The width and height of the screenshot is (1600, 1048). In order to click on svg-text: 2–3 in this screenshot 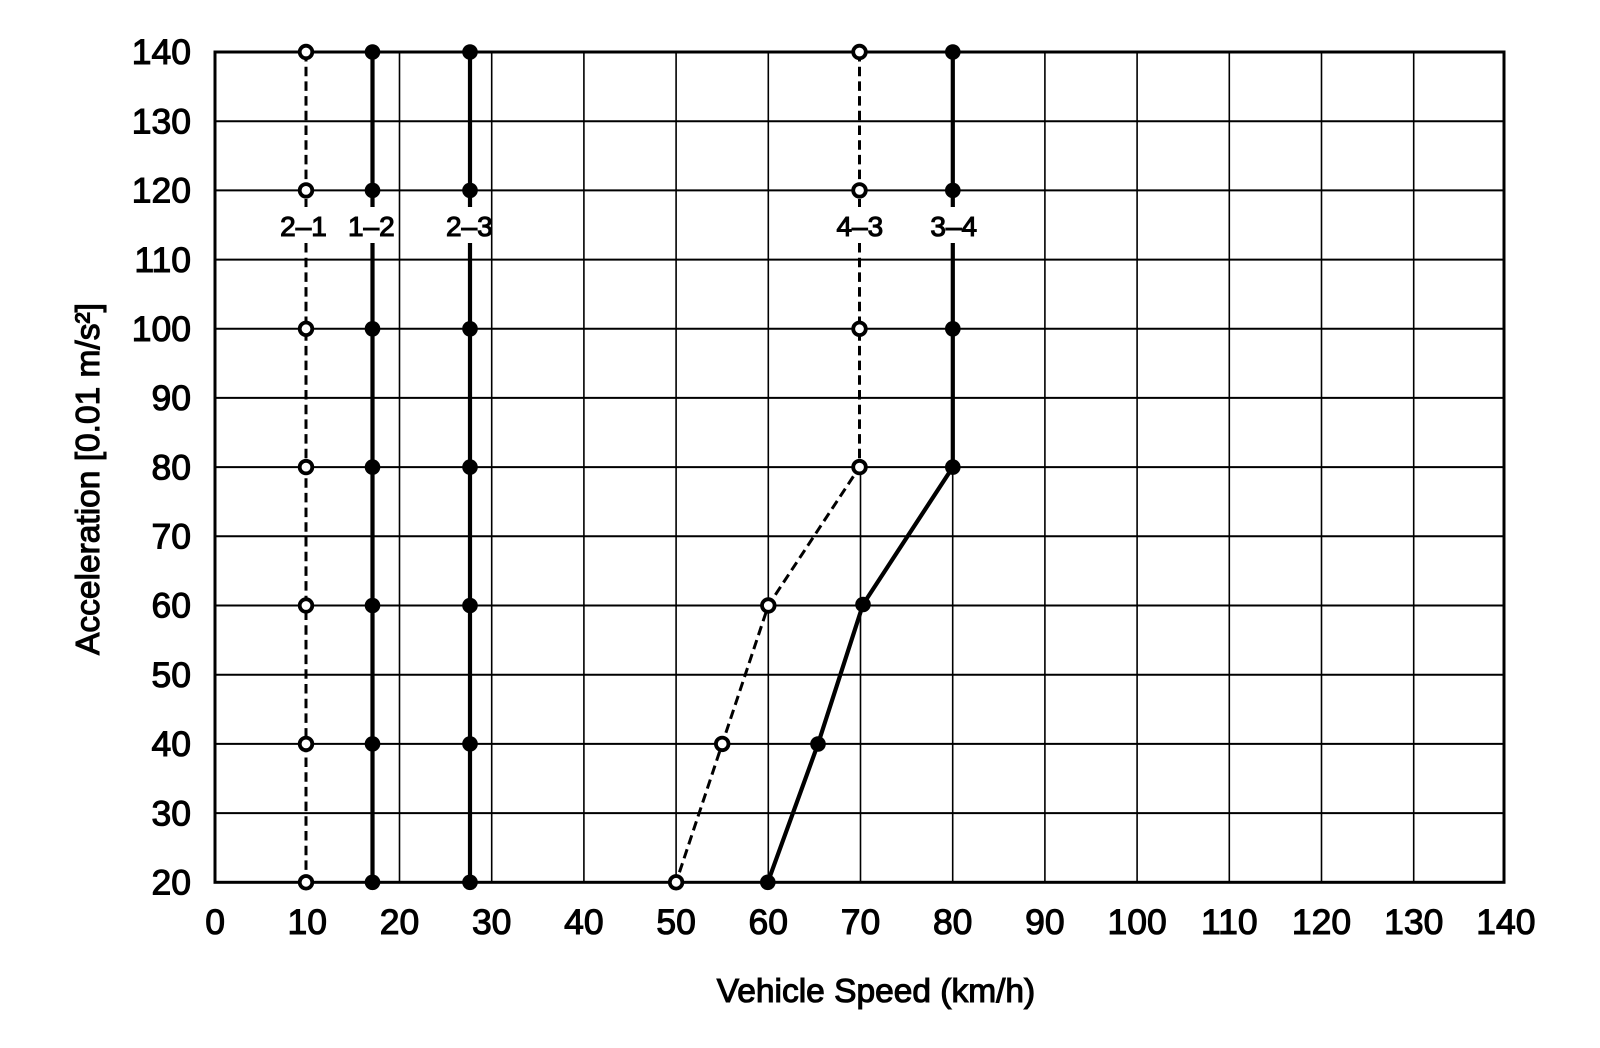, I will do `click(469, 226)`.